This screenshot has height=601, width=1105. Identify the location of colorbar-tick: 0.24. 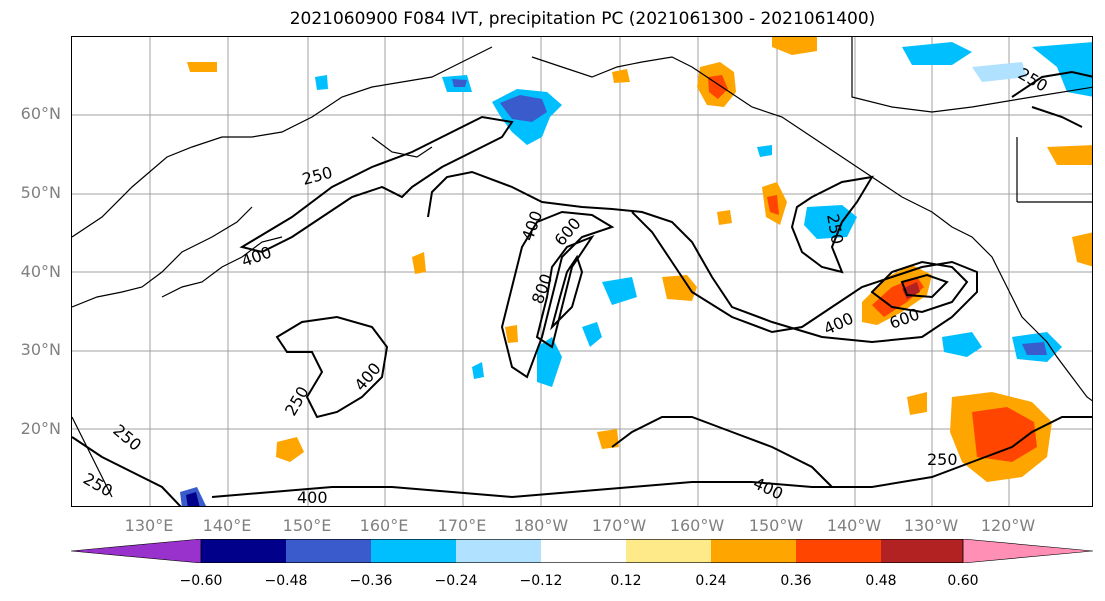
(711, 581).